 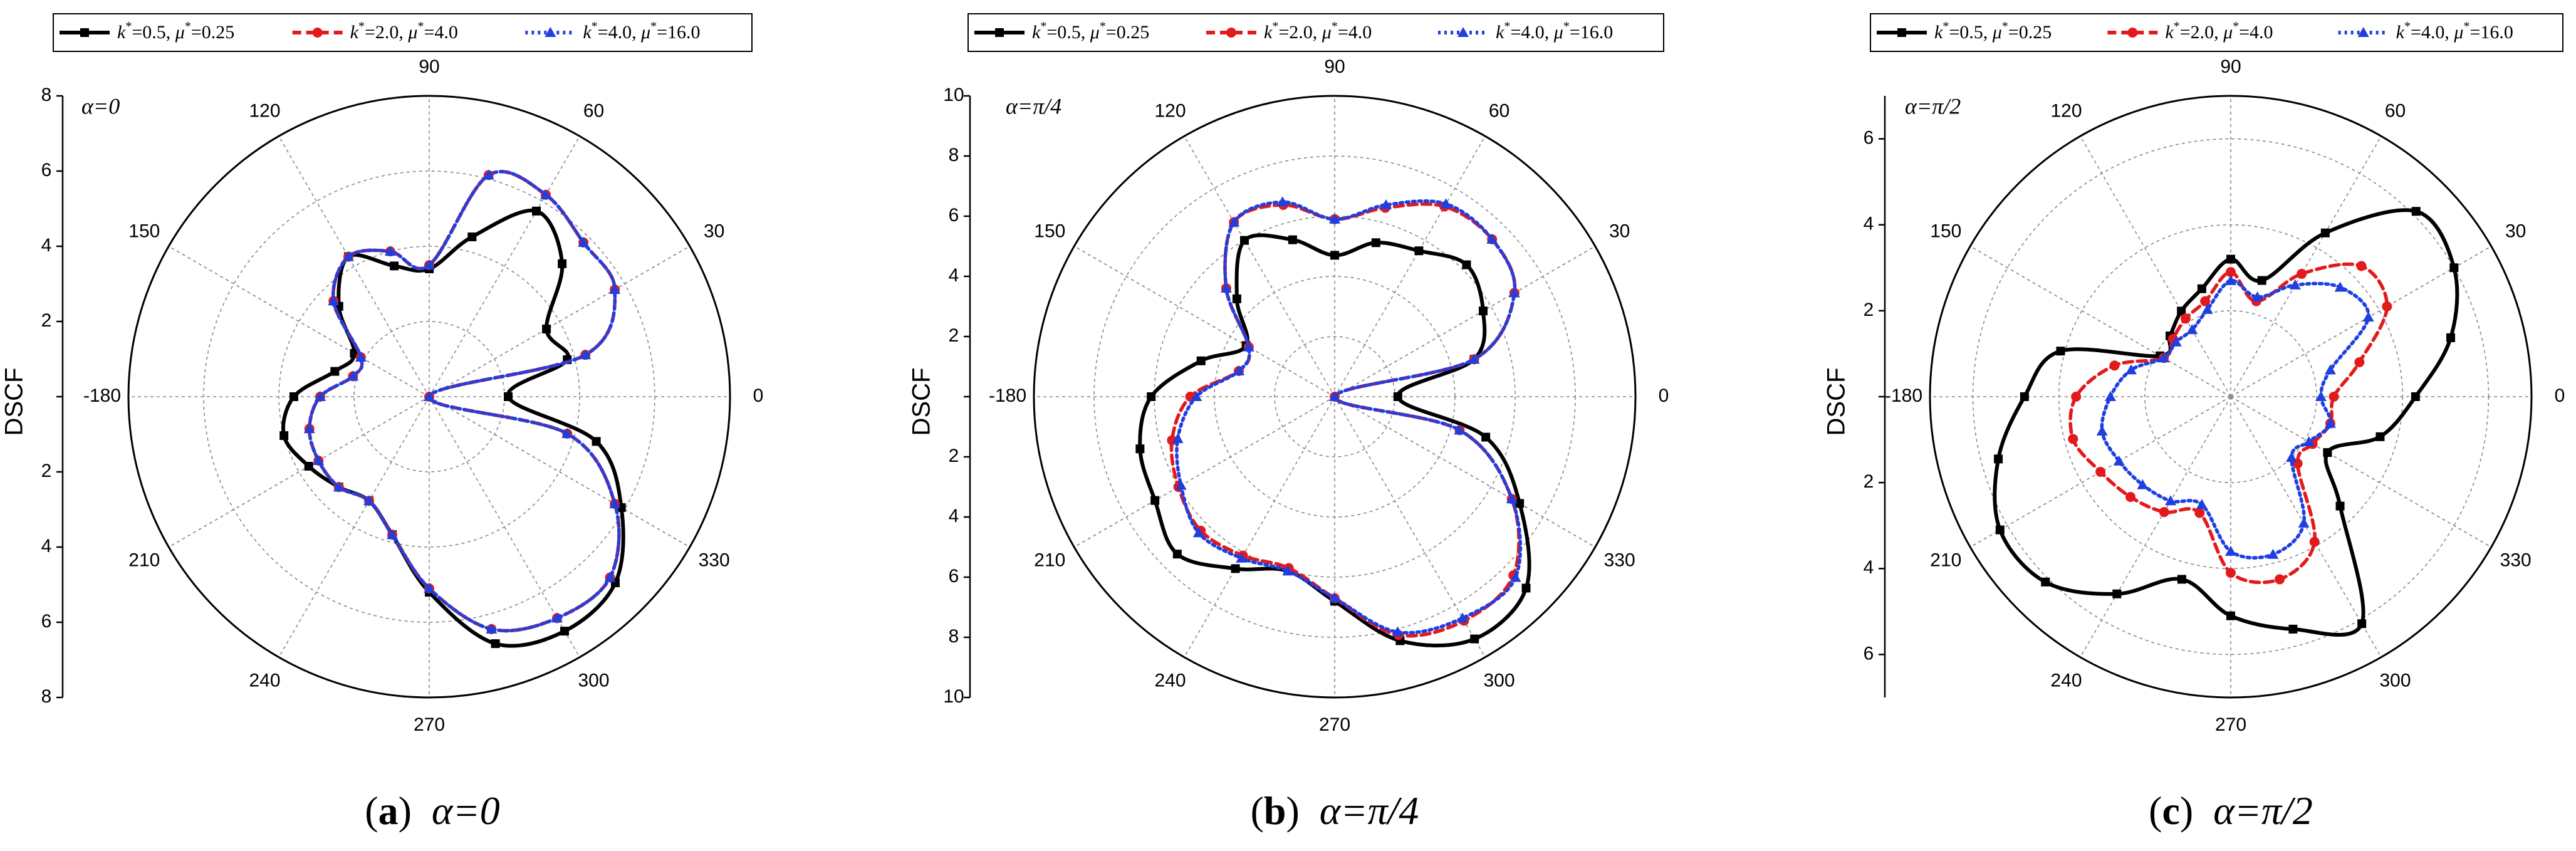 What do you see at coordinates (2230, 396) in the screenshot?
I see `grid-ring` at bounding box center [2230, 396].